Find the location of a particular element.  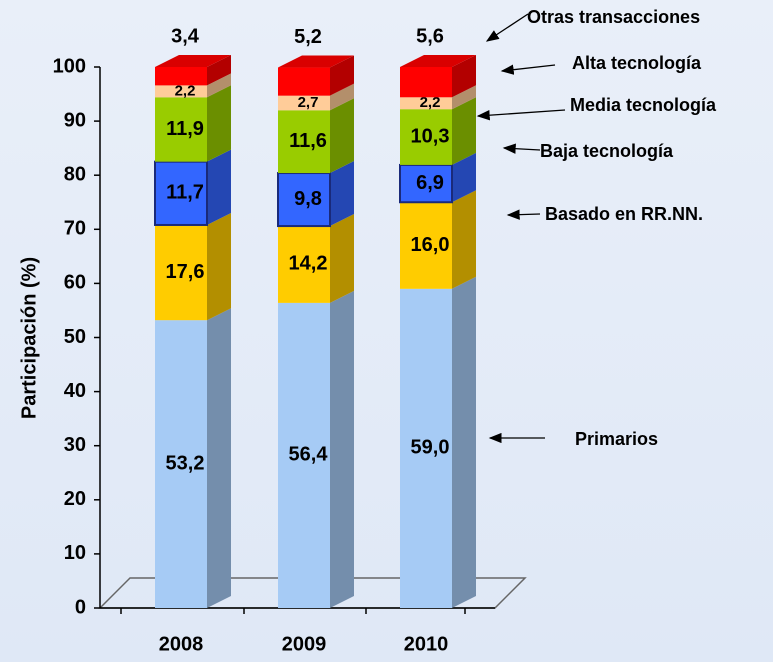

value-label: 2,7 is located at coordinates (308, 102).